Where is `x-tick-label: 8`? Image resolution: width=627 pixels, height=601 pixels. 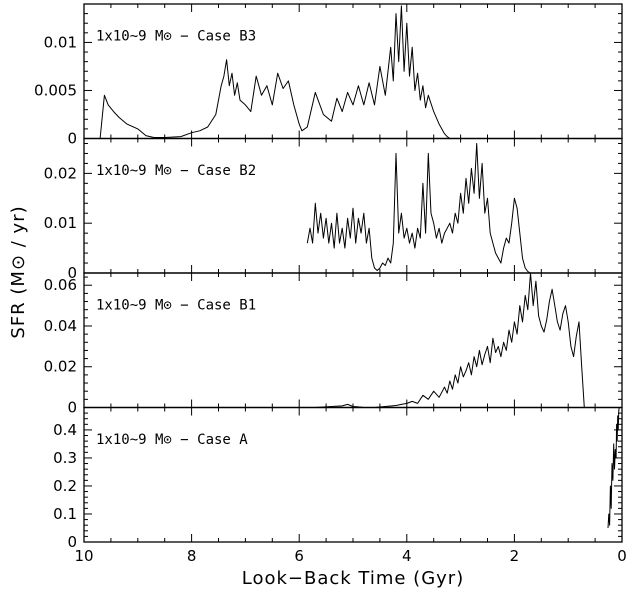
x-tick-label: 8 is located at coordinates (192, 556).